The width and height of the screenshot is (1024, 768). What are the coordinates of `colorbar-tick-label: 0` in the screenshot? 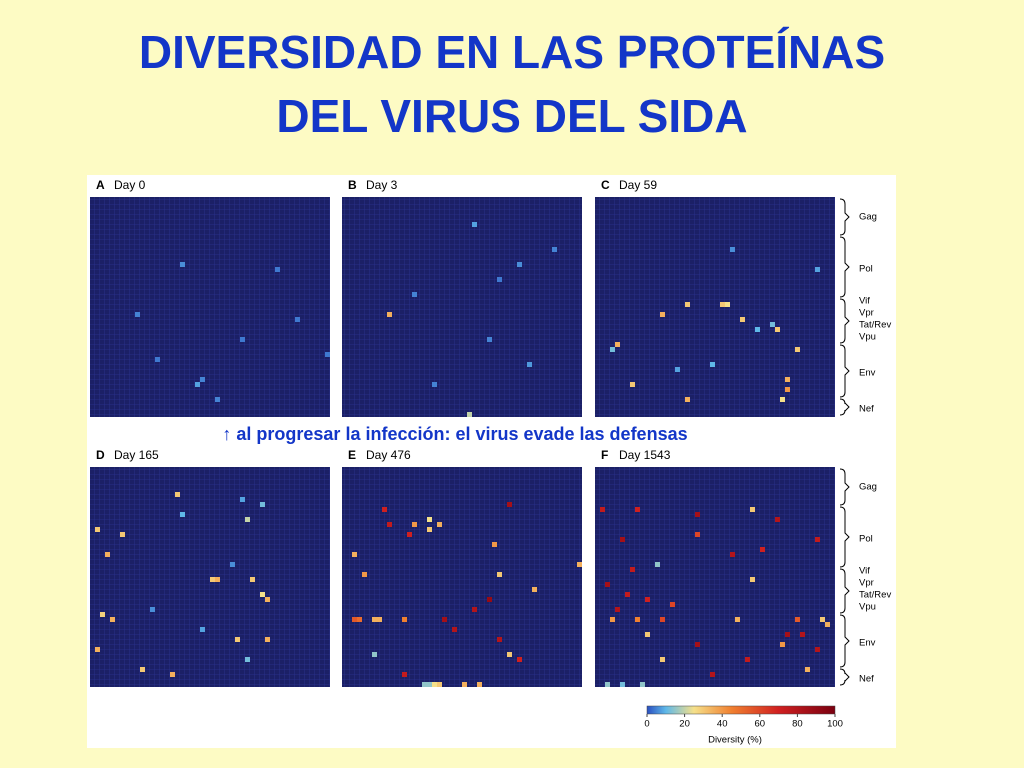 It's located at (646, 724).